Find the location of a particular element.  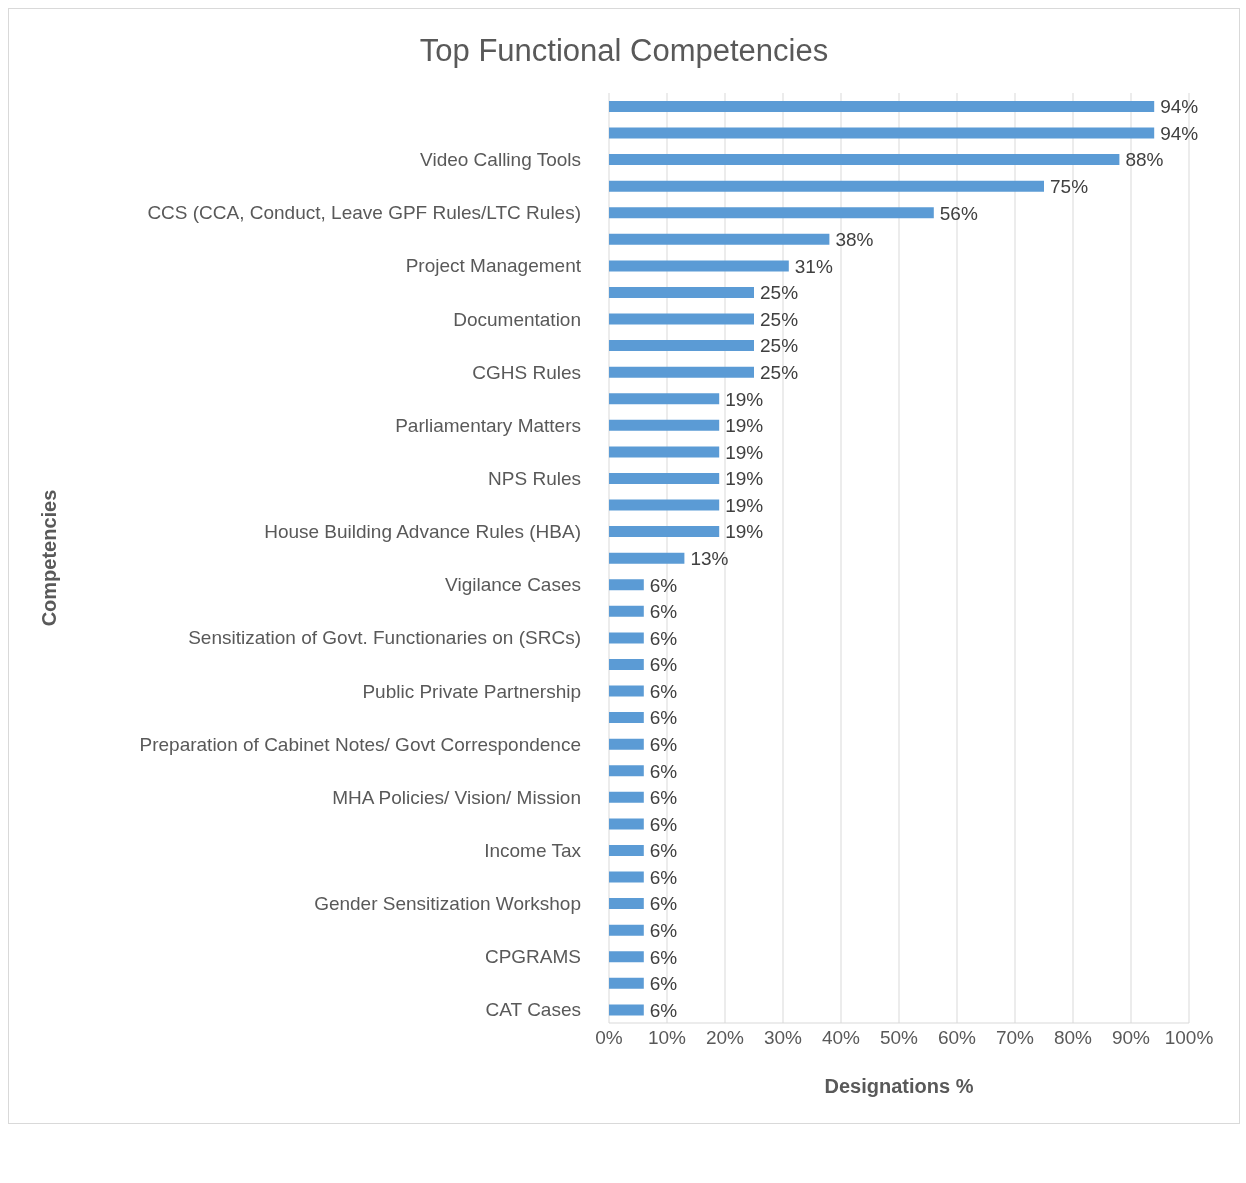

y-tick-label: CAT Cases is located at coordinates (533, 1010).